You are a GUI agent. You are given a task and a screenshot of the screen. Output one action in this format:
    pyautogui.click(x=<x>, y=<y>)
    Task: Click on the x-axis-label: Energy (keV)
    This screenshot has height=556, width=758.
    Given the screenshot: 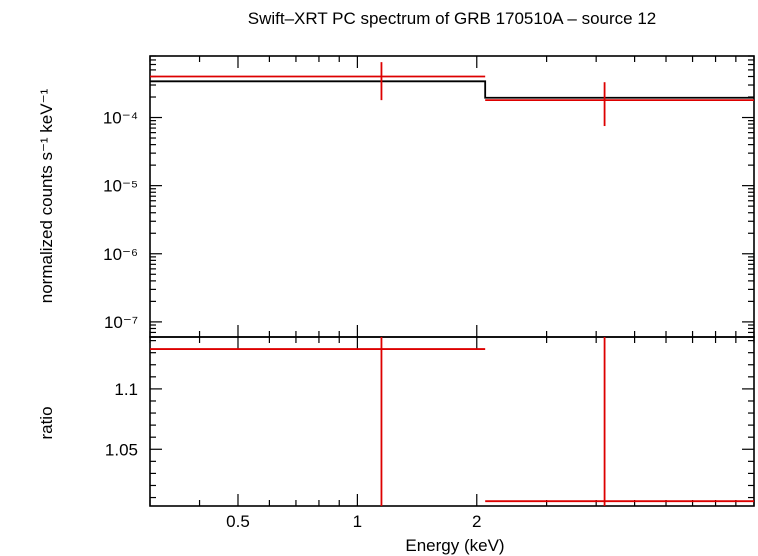 What is the action you would take?
    pyautogui.click(x=454, y=545)
    